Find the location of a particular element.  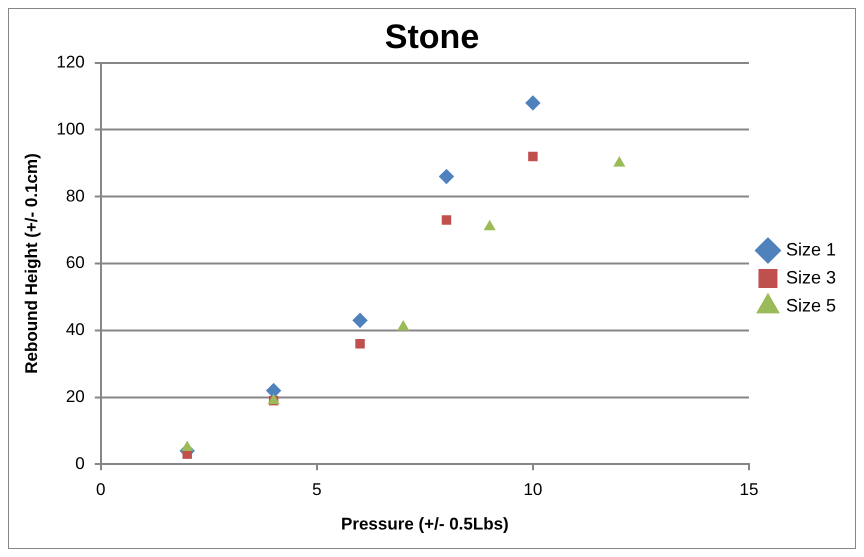

y-tick-label: 80 is located at coordinates (75, 196).